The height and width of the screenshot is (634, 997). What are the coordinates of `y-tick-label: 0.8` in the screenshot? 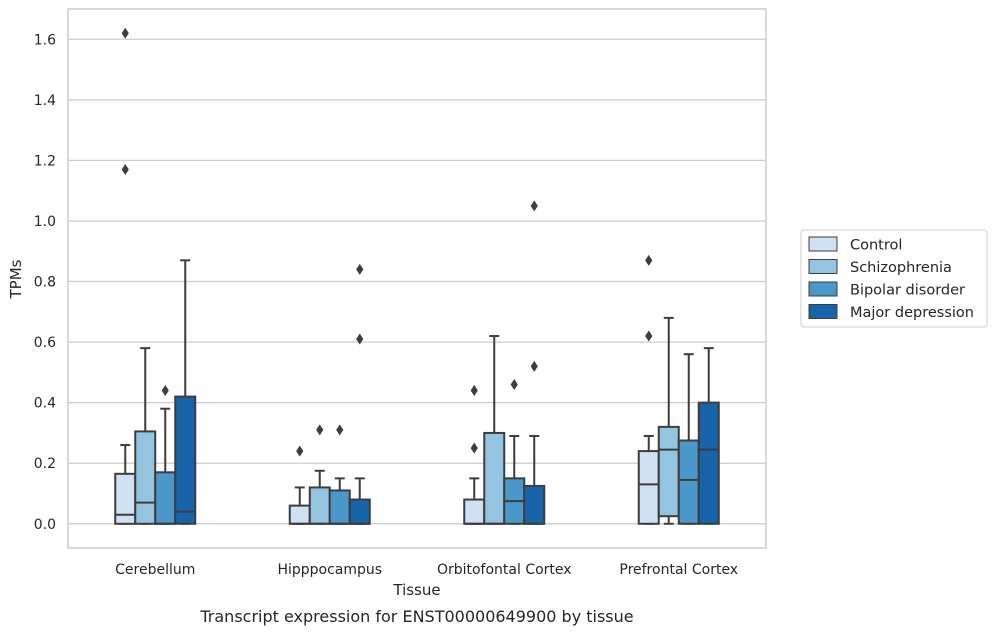 It's located at (45, 283).